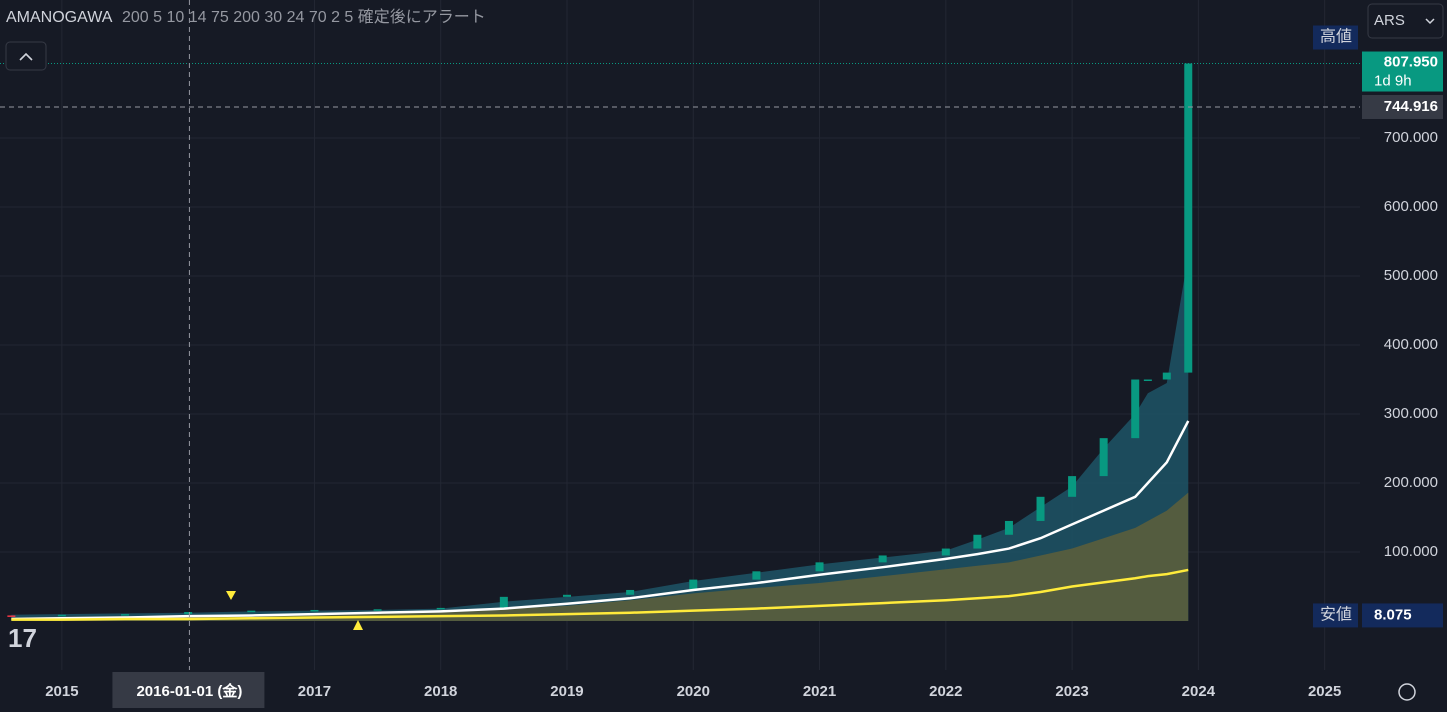 The width and height of the screenshot is (1447, 712). What do you see at coordinates (231, 595) in the screenshot?
I see `signal-down` at bounding box center [231, 595].